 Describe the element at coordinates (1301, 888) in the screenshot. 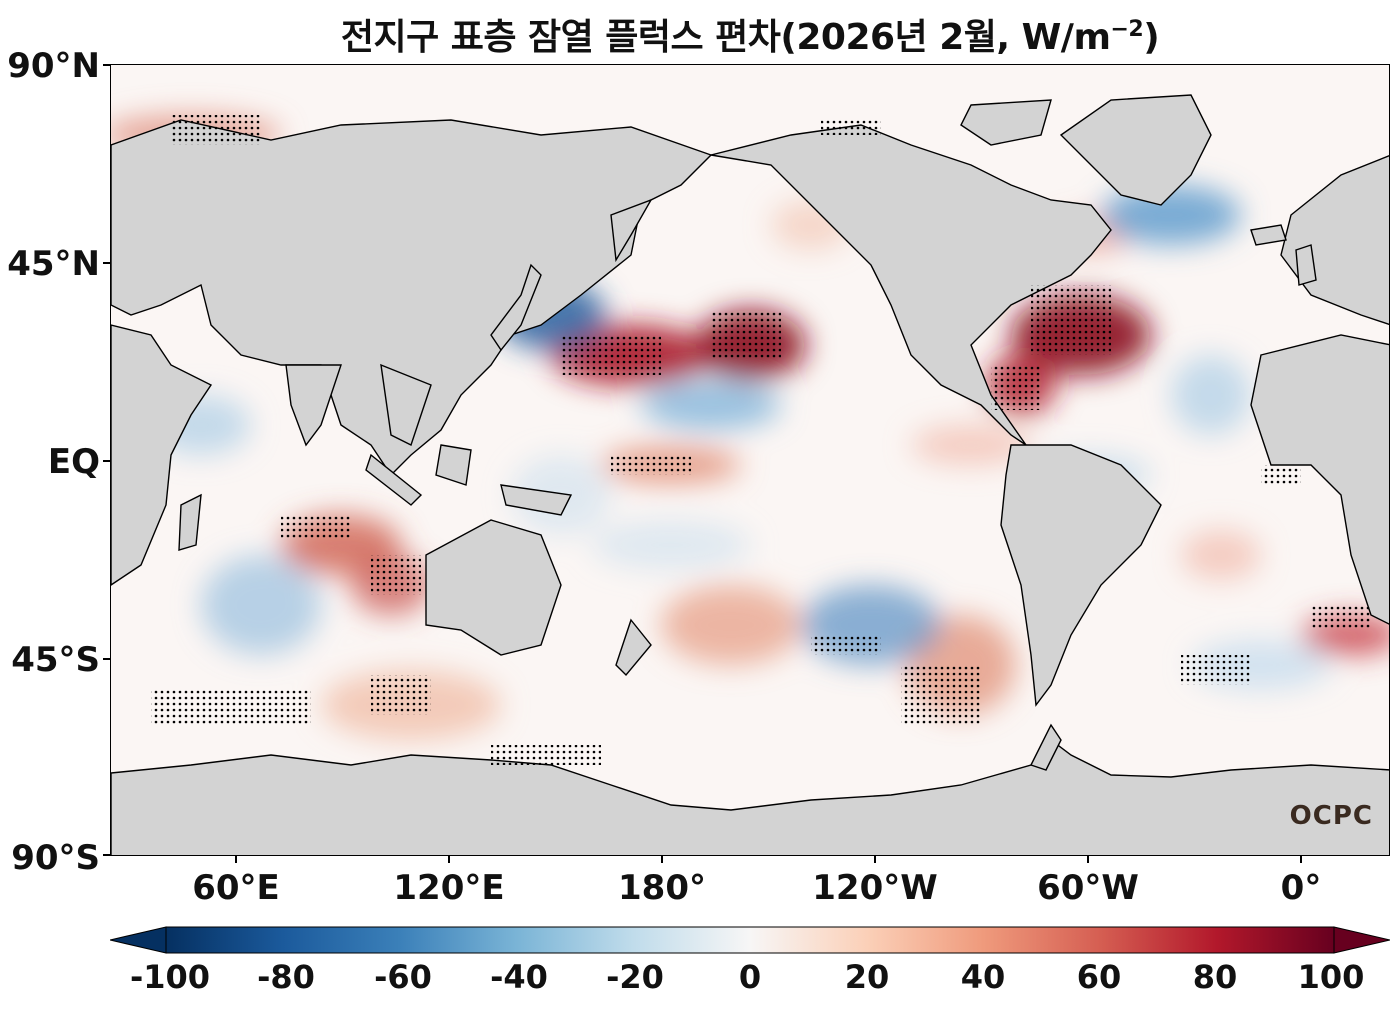

I see `lon-label-0: 0°` at that location.